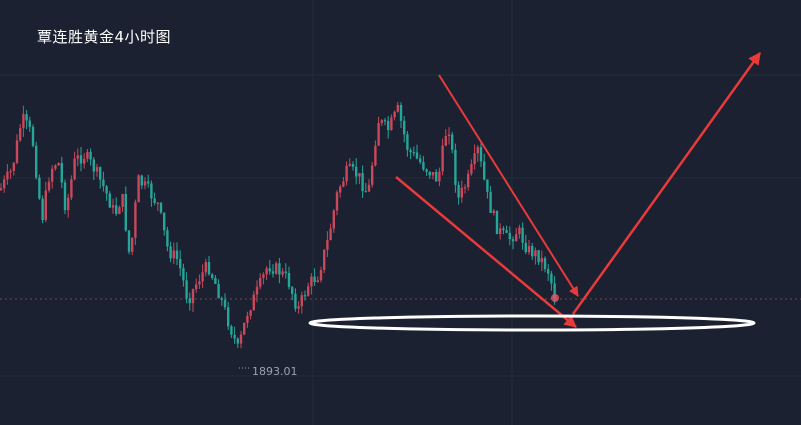 Image resolution: width=801 pixels, height=425 pixels. I want to click on low-price-label: 1893.01, so click(275, 371).